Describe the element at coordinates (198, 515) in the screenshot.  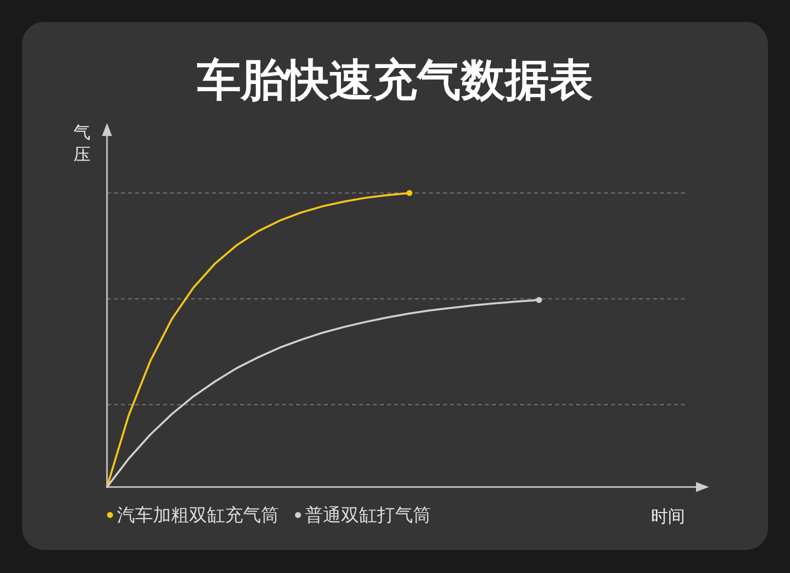
I see `legend-label: 汽车加粗双缸充气筒` at that location.